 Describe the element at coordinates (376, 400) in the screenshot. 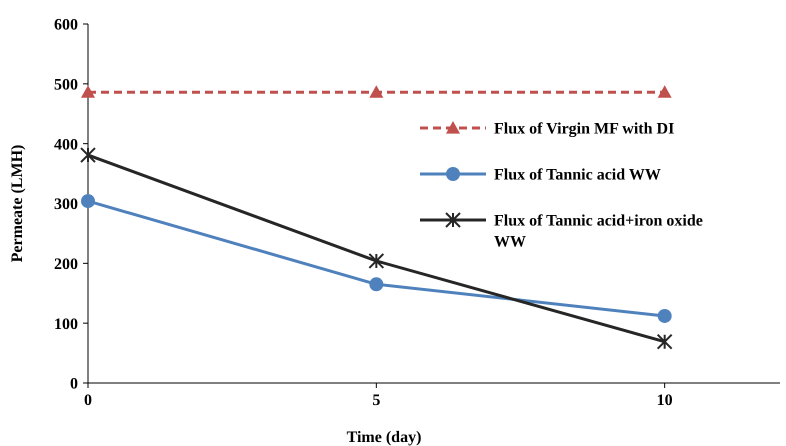

I see `x-tick-label: 5` at that location.